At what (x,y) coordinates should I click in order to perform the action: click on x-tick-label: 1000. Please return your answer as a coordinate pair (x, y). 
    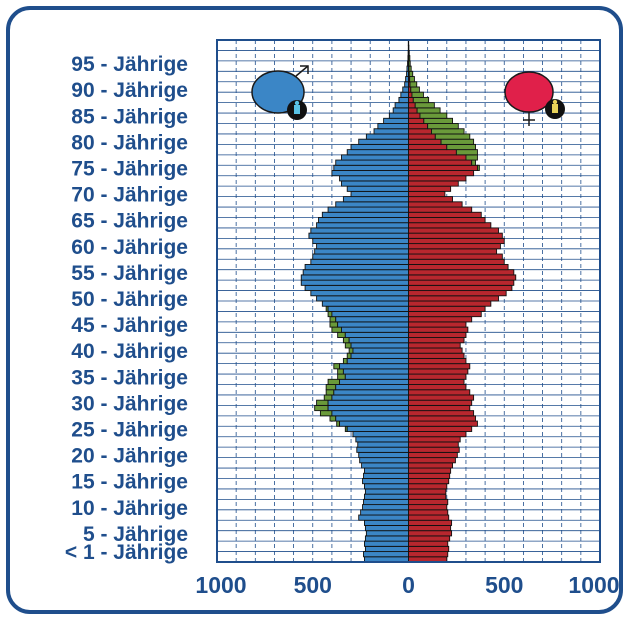
    Looking at the image, I should click on (593, 585).